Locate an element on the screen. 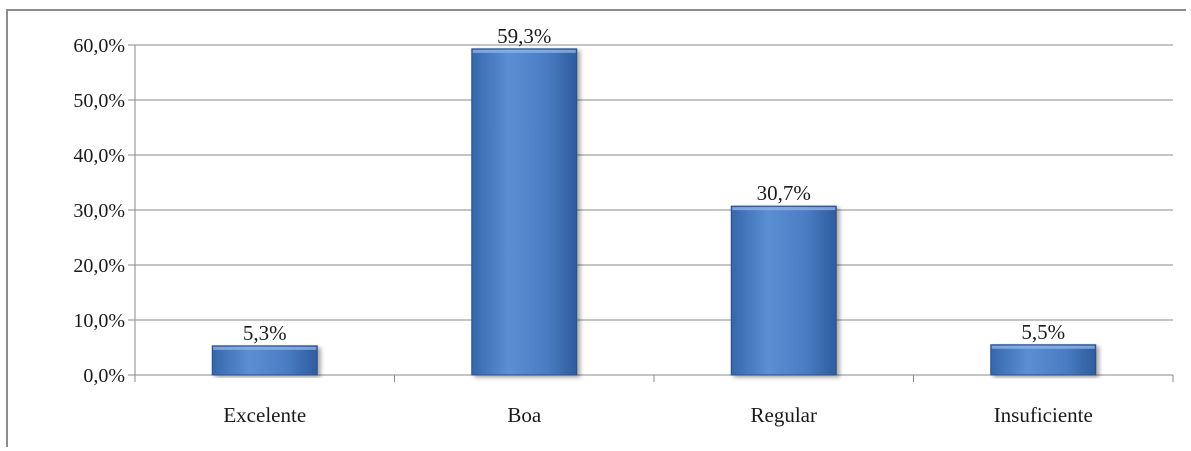  bar-excelente is located at coordinates (264, 360).